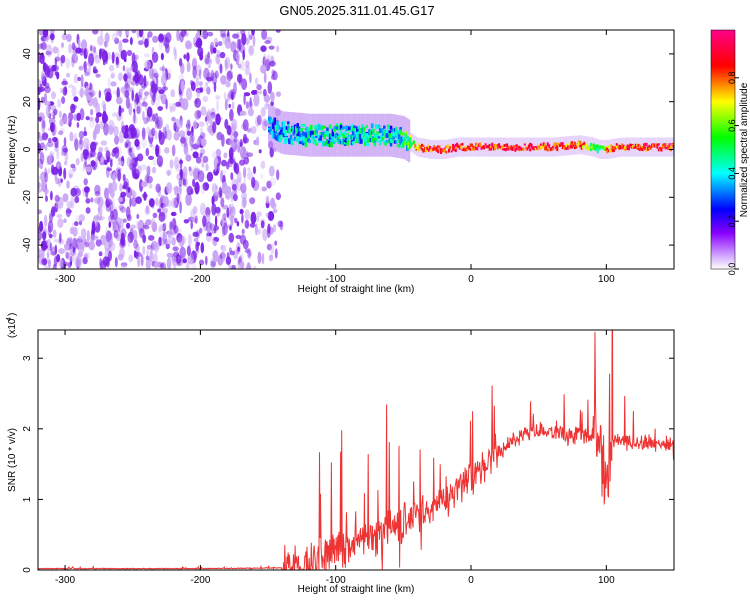  Describe the element at coordinates (200, 580) in the screenshot. I see `x-tick-label: -200` at that location.